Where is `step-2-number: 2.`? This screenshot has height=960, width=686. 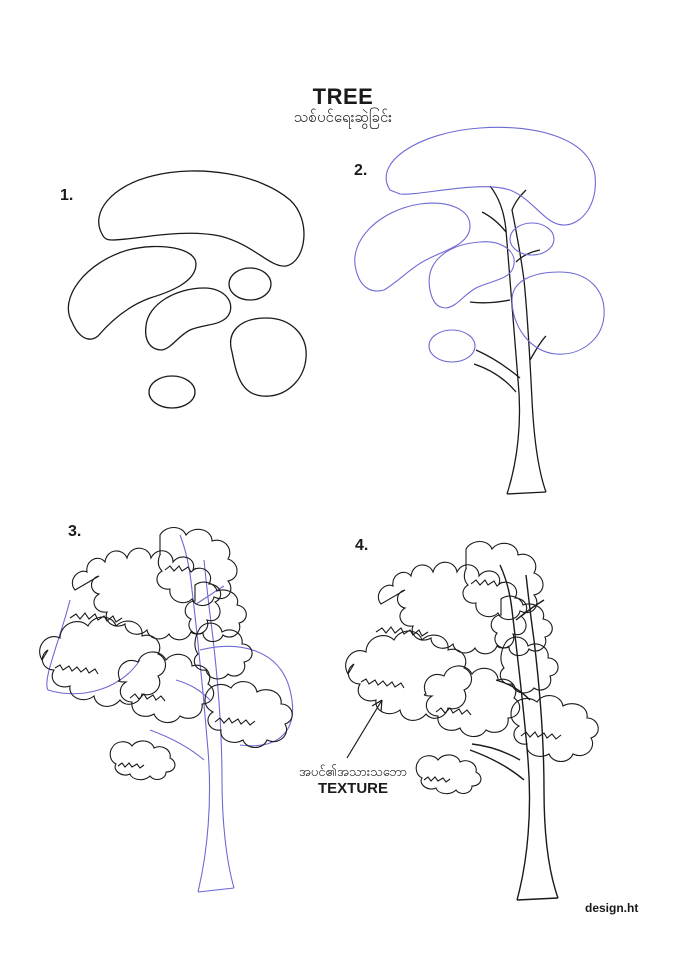
step-2-number: 2. is located at coordinates (361, 170).